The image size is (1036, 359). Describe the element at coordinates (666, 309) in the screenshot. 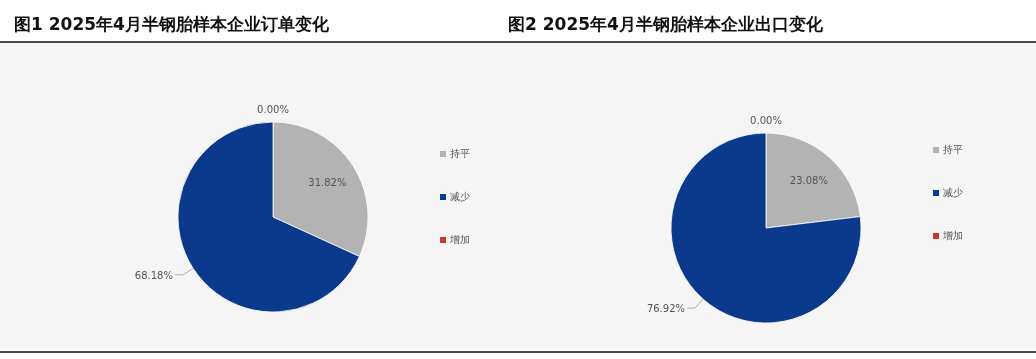

I see `data-label: 76.92%` at that location.